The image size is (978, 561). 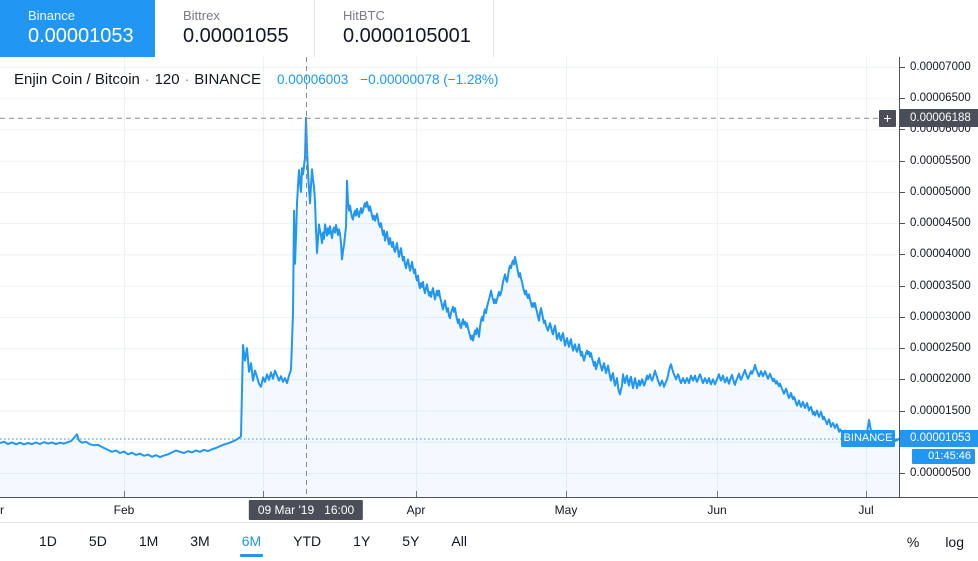 What do you see at coordinates (227, 79) in the screenshot?
I see `exchange-label: BINANCE` at bounding box center [227, 79].